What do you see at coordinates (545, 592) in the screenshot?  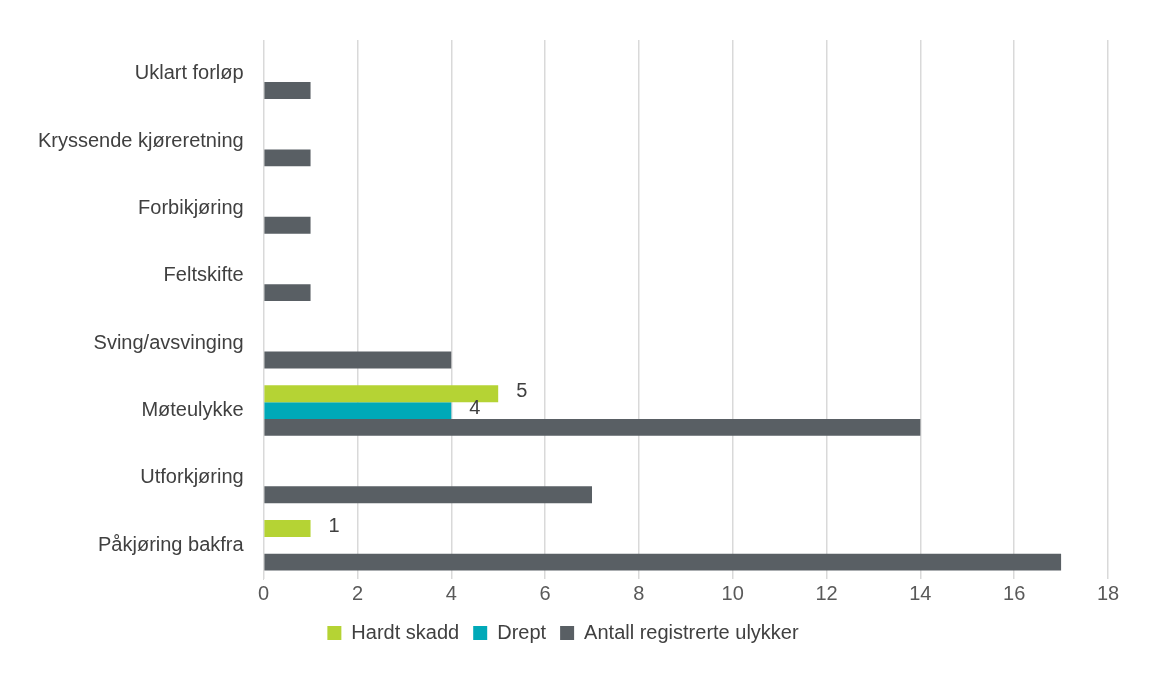 I see `x-tick-label: 6` at bounding box center [545, 592].